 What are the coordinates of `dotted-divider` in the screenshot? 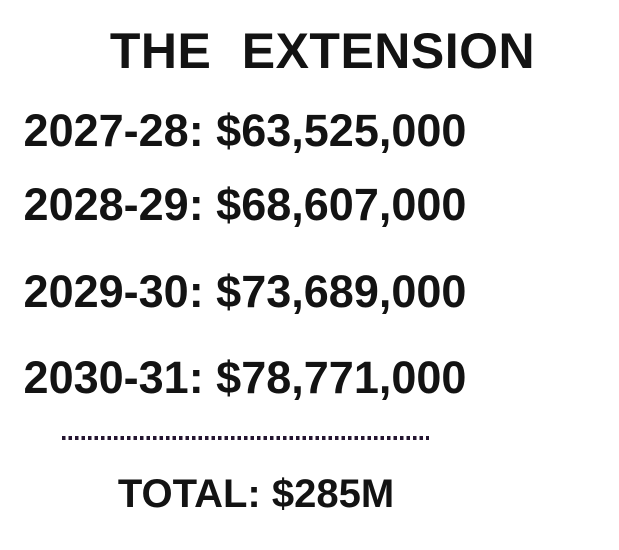 It's located at (245, 438).